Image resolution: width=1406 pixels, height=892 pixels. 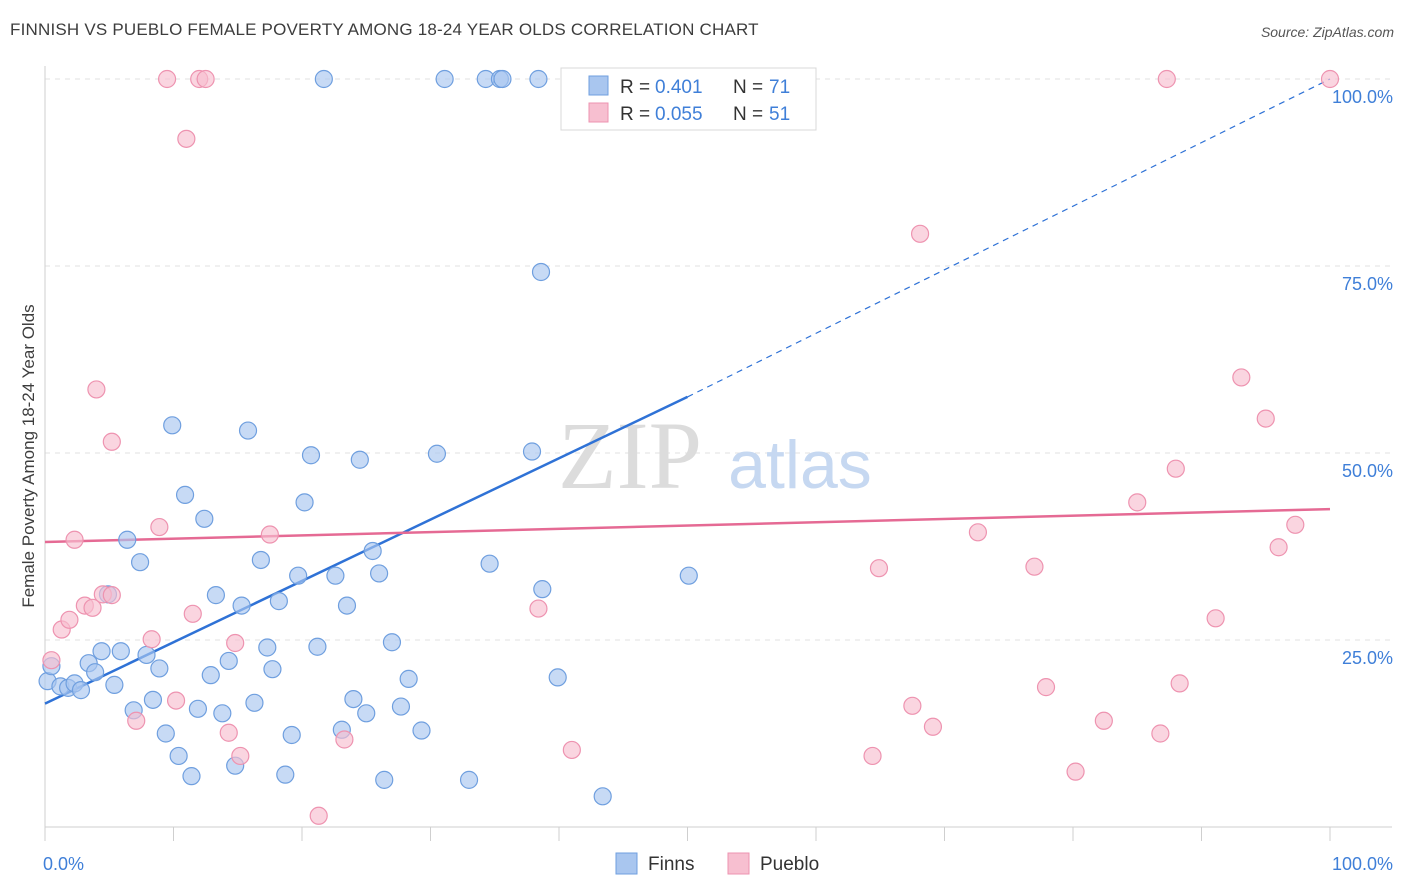 I want to click on finns-legend-swatch, so click(x=626, y=863).